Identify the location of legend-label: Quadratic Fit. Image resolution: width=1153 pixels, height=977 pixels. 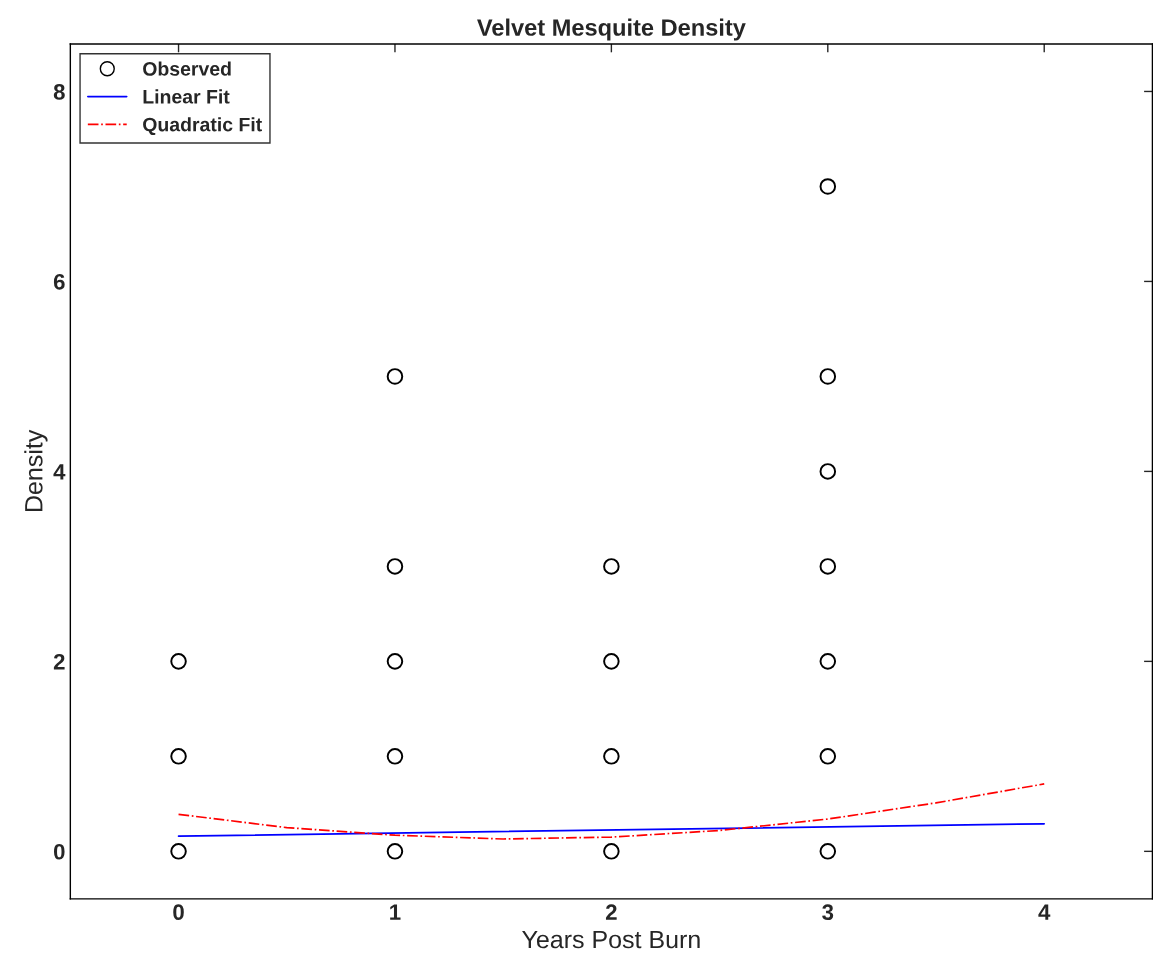
(202, 126).